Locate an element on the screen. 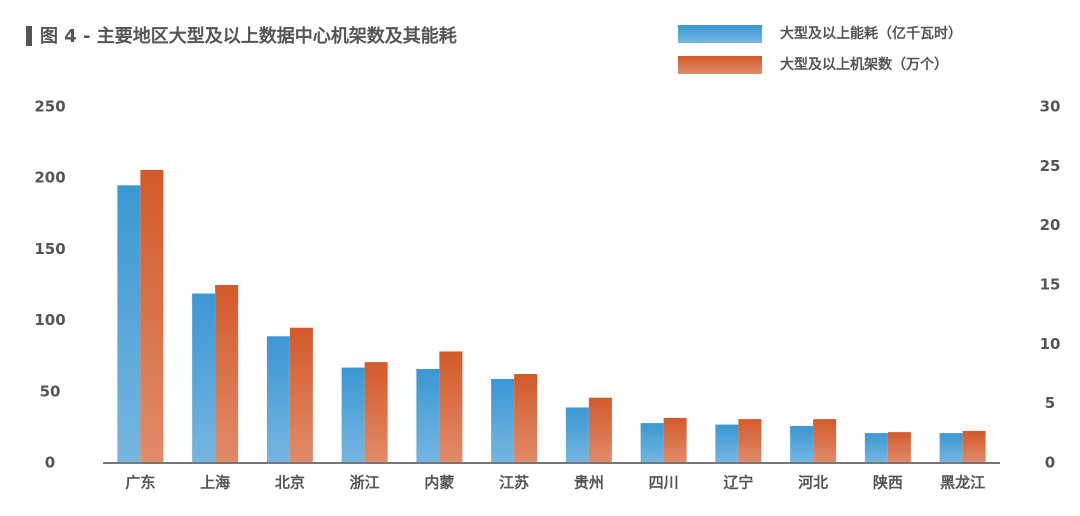 This screenshot has height=516, width=1080. x-tick-label: 河北 is located at coordinates (813, 483).